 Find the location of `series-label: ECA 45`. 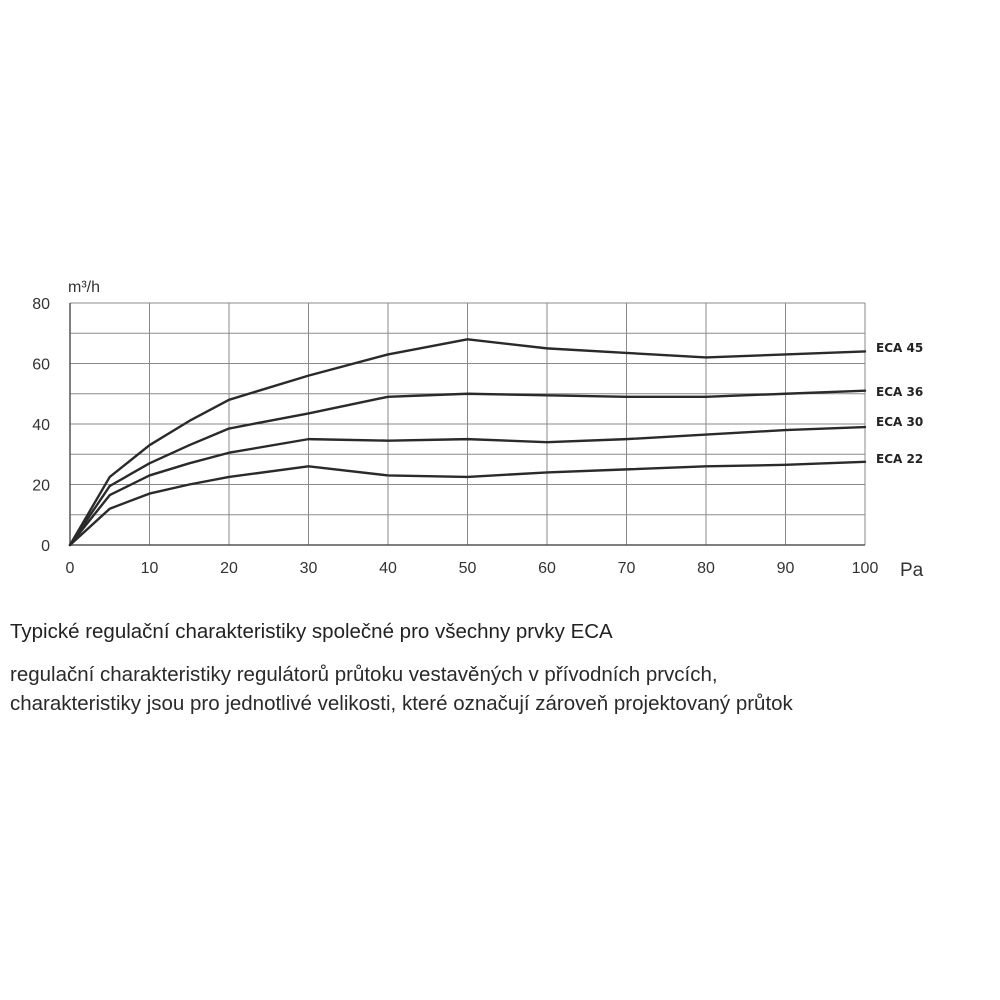

series-label: ECA 45 is located at coordinates (899, 348).